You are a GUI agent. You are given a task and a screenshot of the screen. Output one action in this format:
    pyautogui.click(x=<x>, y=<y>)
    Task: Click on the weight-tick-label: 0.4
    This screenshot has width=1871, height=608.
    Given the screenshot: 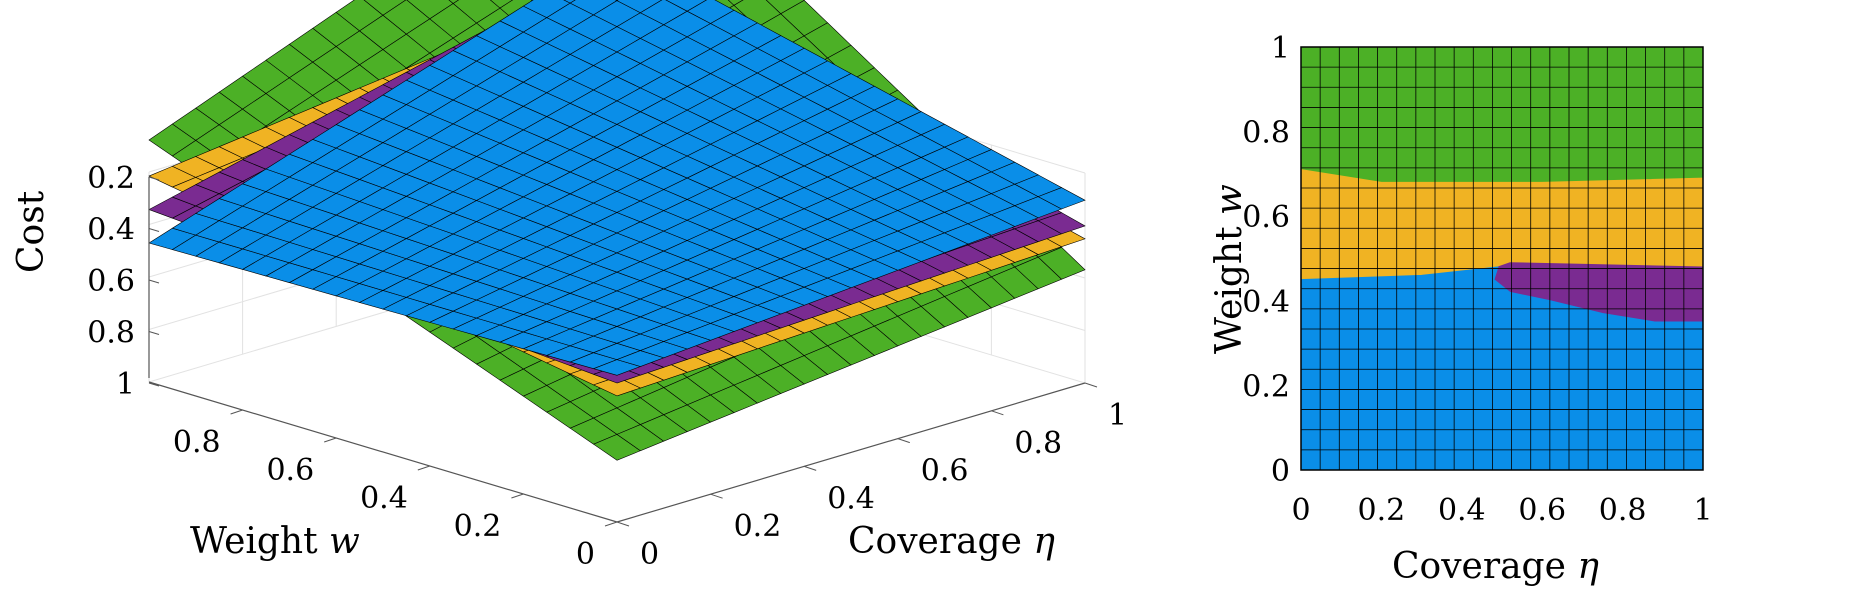 What is the action you would take?
    pyautogui.click(x=384, y=498)
    